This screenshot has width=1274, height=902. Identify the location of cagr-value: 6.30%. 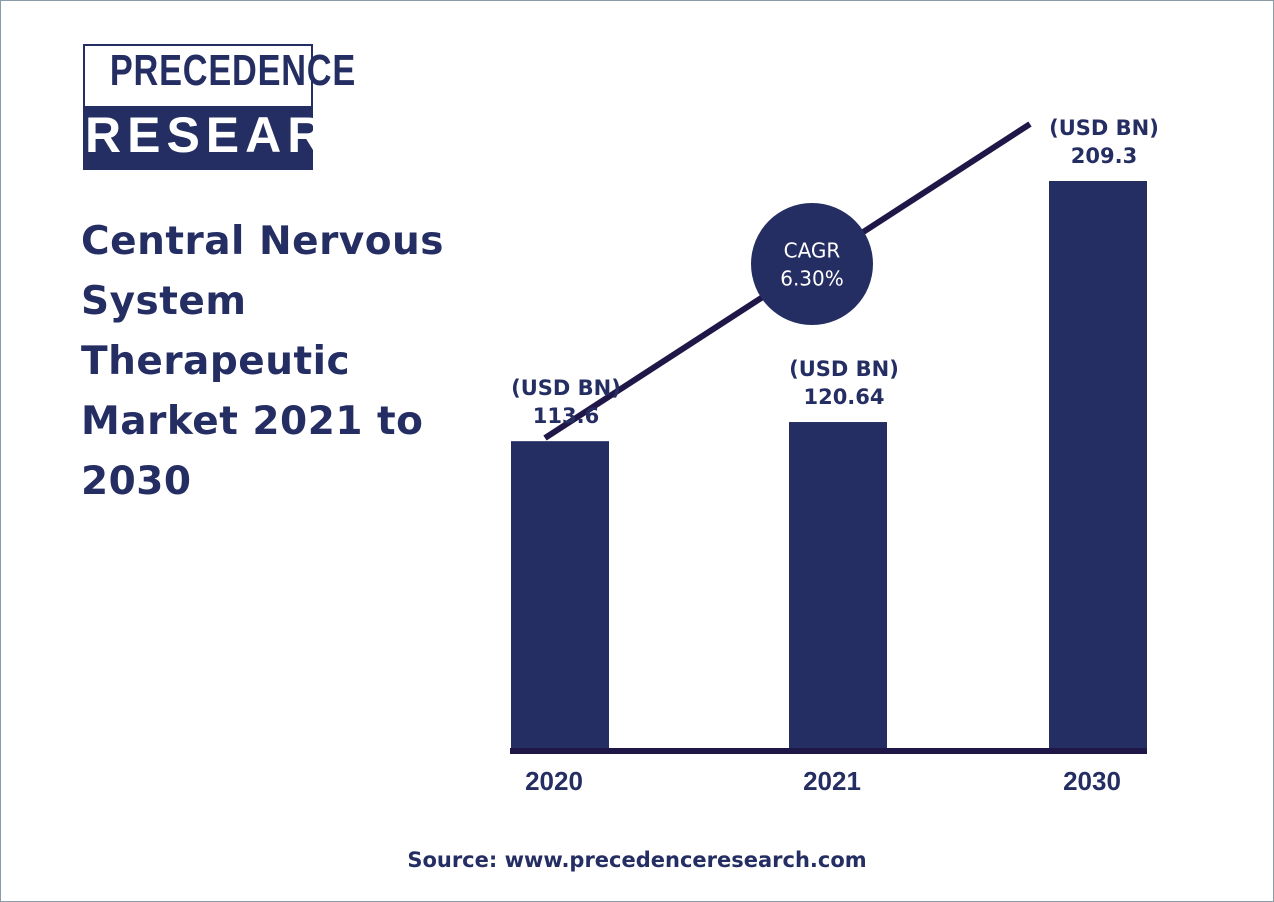
(812, 279).